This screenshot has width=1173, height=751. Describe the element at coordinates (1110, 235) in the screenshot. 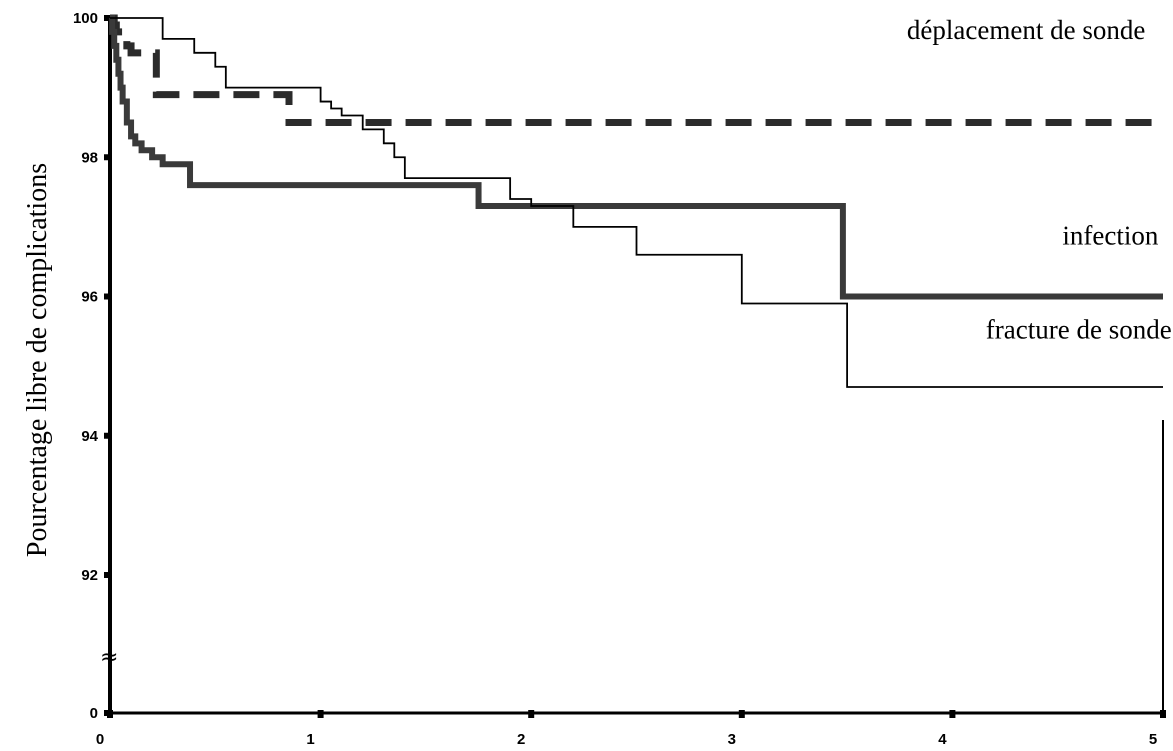

I see `series-annotation: infection` at that location.